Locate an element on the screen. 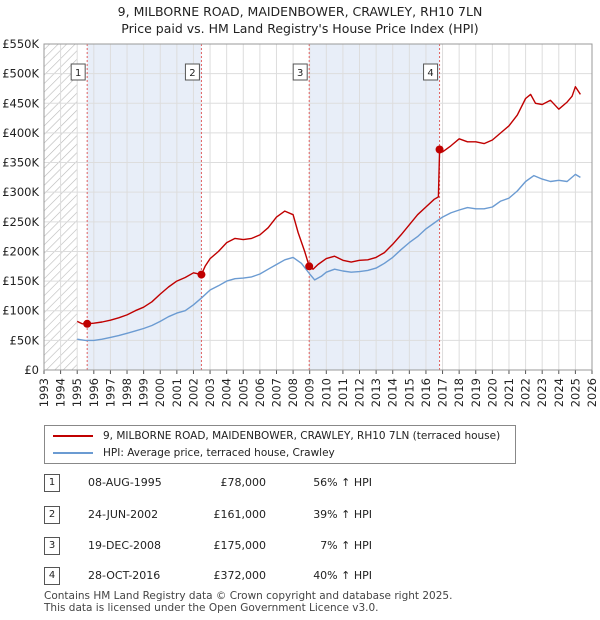 The image size is (600, 620). sale-hpi-change: 56% ↑ HPI is located at coordinates (342, 482).